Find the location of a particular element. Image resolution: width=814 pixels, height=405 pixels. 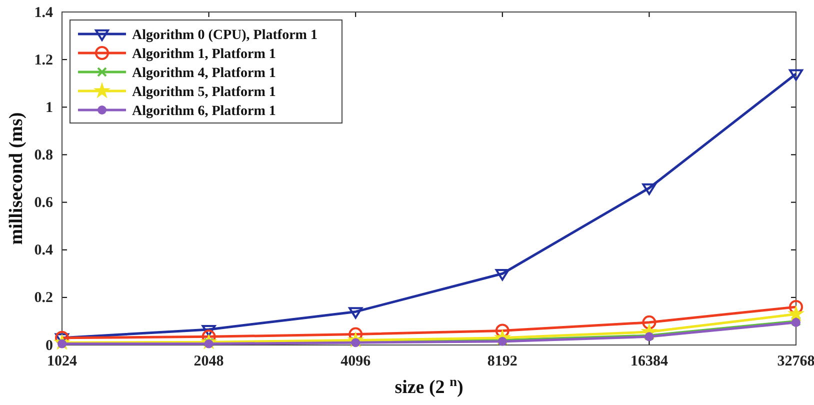

y-tick-label: 0.2 is located at coordinates (43, 298).